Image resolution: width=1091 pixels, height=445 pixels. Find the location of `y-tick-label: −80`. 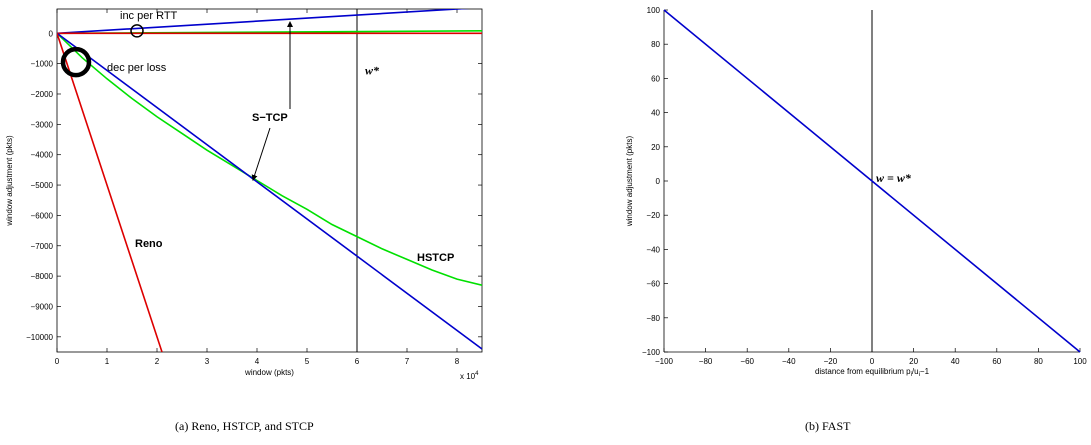

y-tick-label: −80 is located at coordinates (653, 318).